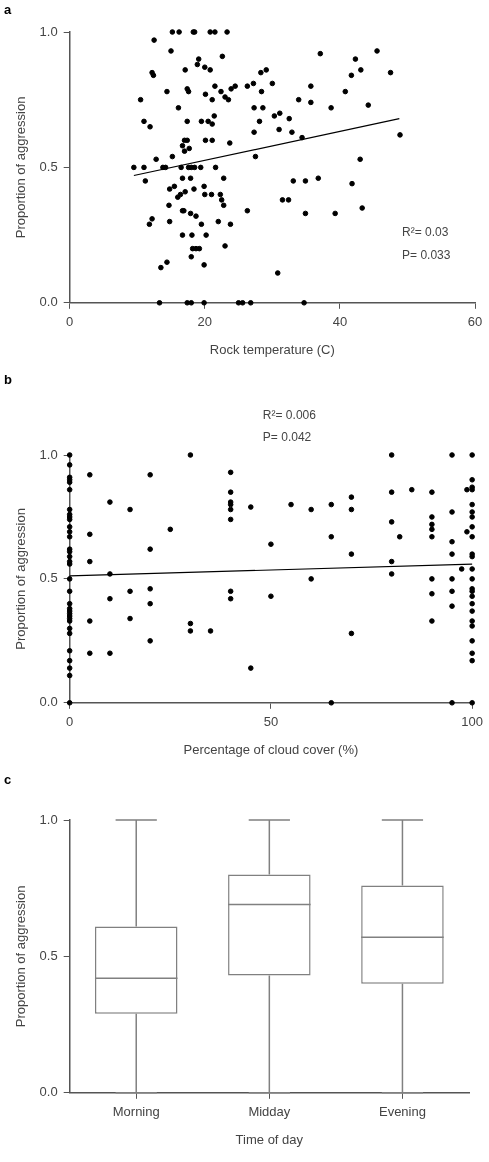 The image size is (489, 1162). I want to click on x-tick-label: 40, so click(340, 322).